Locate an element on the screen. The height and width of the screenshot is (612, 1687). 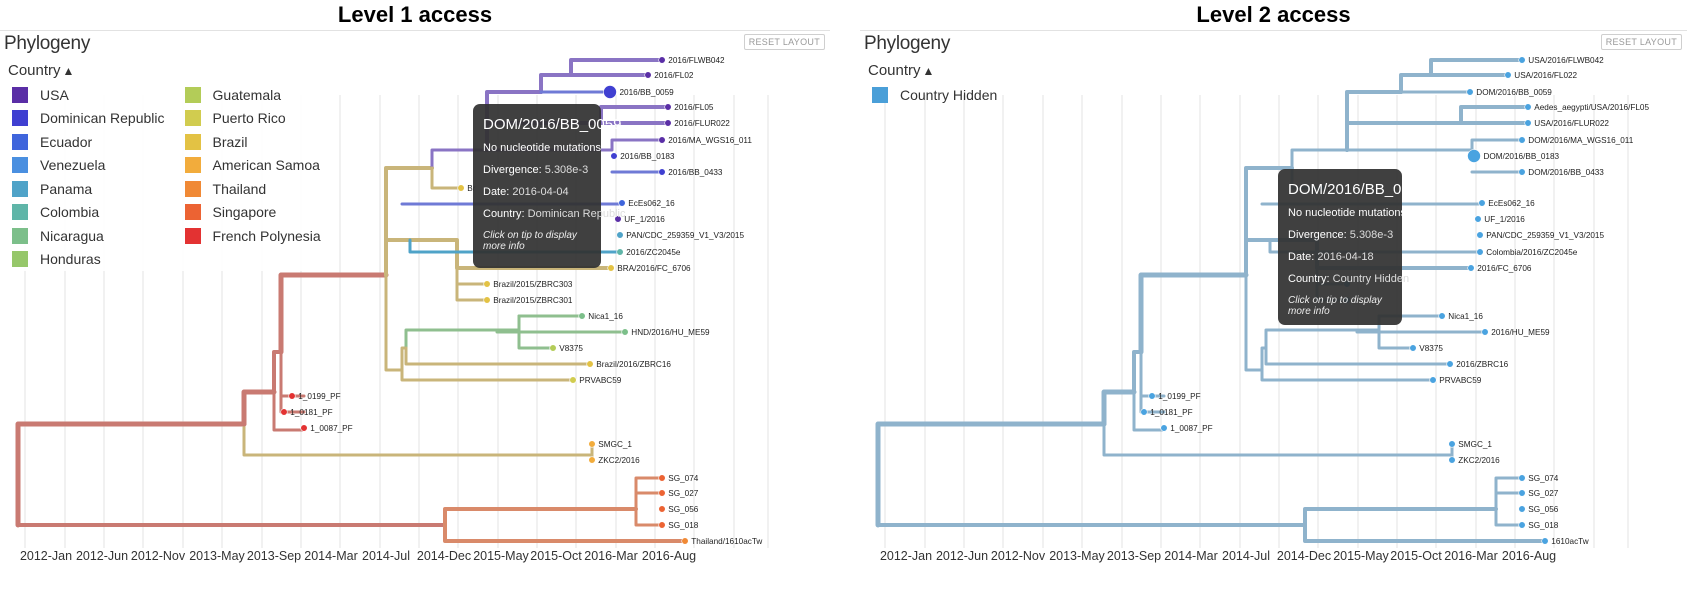
legend-item: Dominican Republic is located at coordinates (85, 119).